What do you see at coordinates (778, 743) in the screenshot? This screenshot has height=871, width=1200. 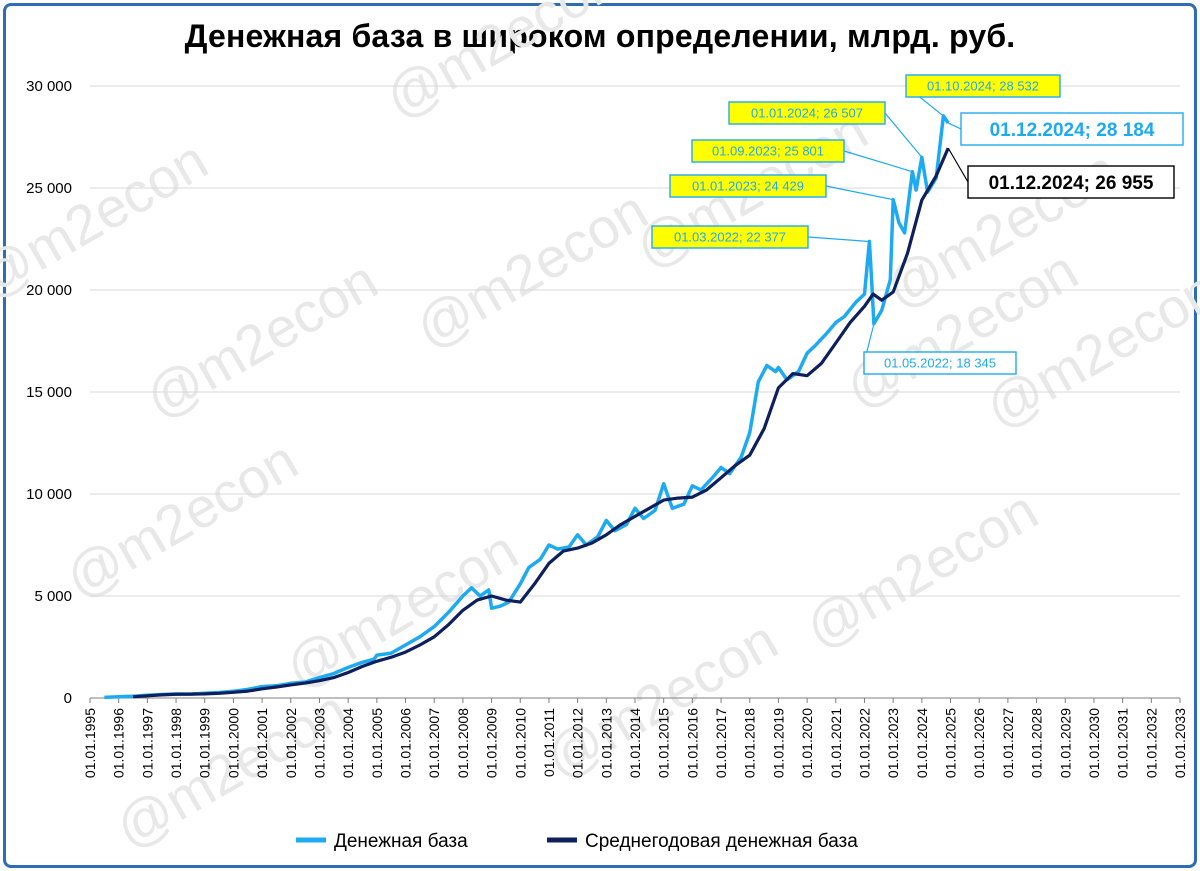 I see `x-tick-label: 01.01.2019` at bounding box center [778, 743].